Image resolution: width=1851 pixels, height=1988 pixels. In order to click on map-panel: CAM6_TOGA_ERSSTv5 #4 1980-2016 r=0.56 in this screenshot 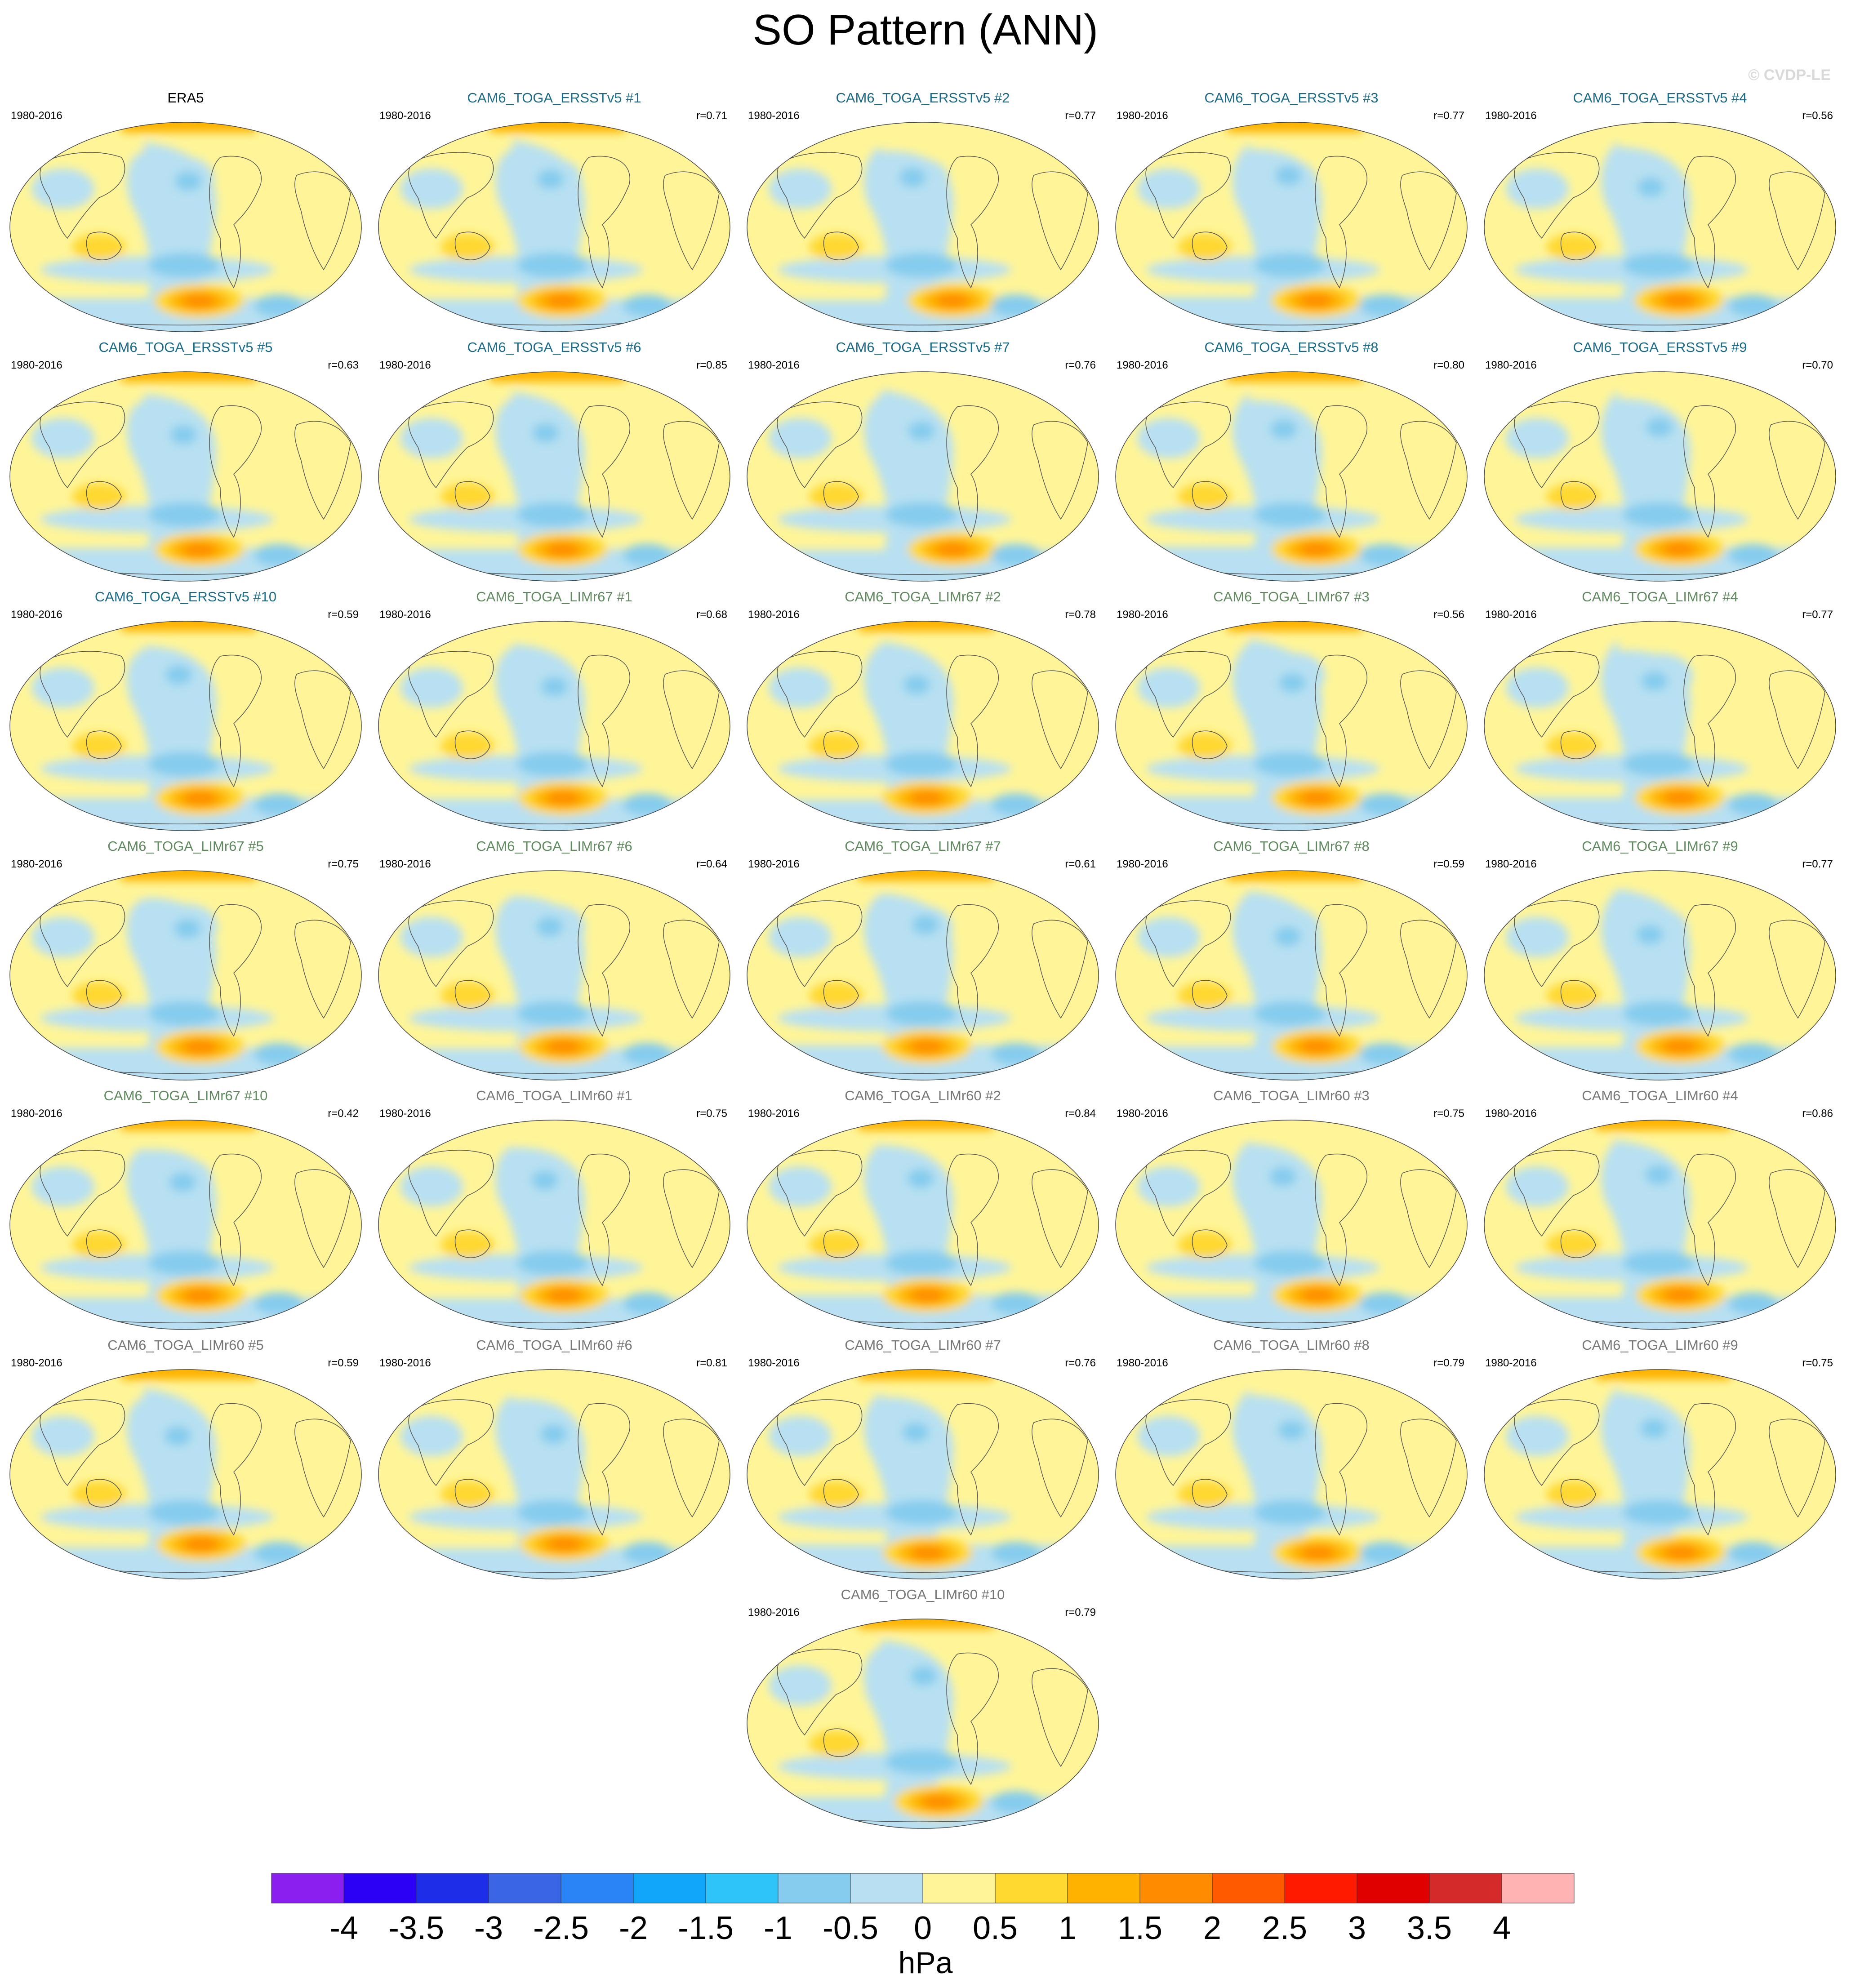, I will do `click(1660, 211)`.